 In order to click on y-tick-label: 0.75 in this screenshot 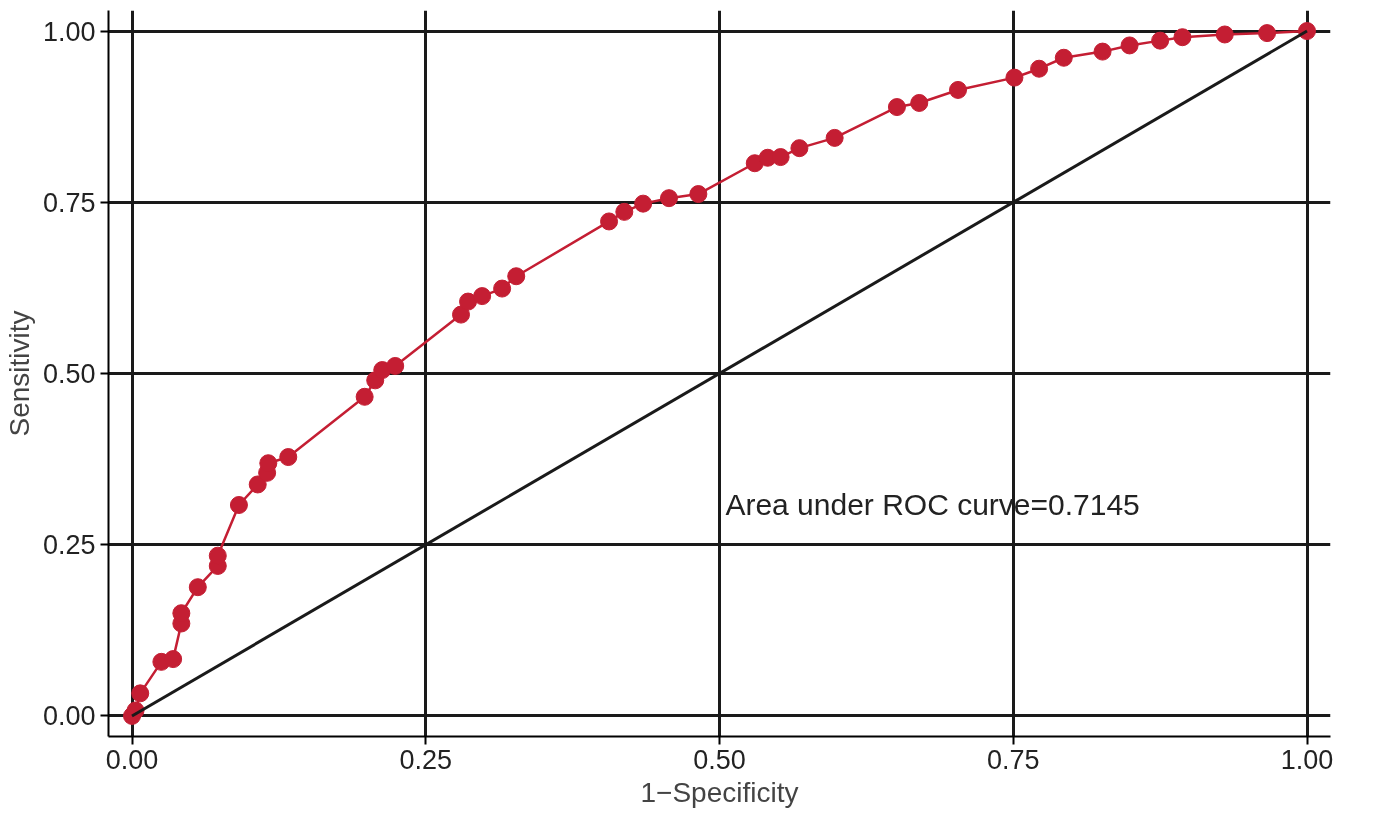, I will do `click(69, 202)`.